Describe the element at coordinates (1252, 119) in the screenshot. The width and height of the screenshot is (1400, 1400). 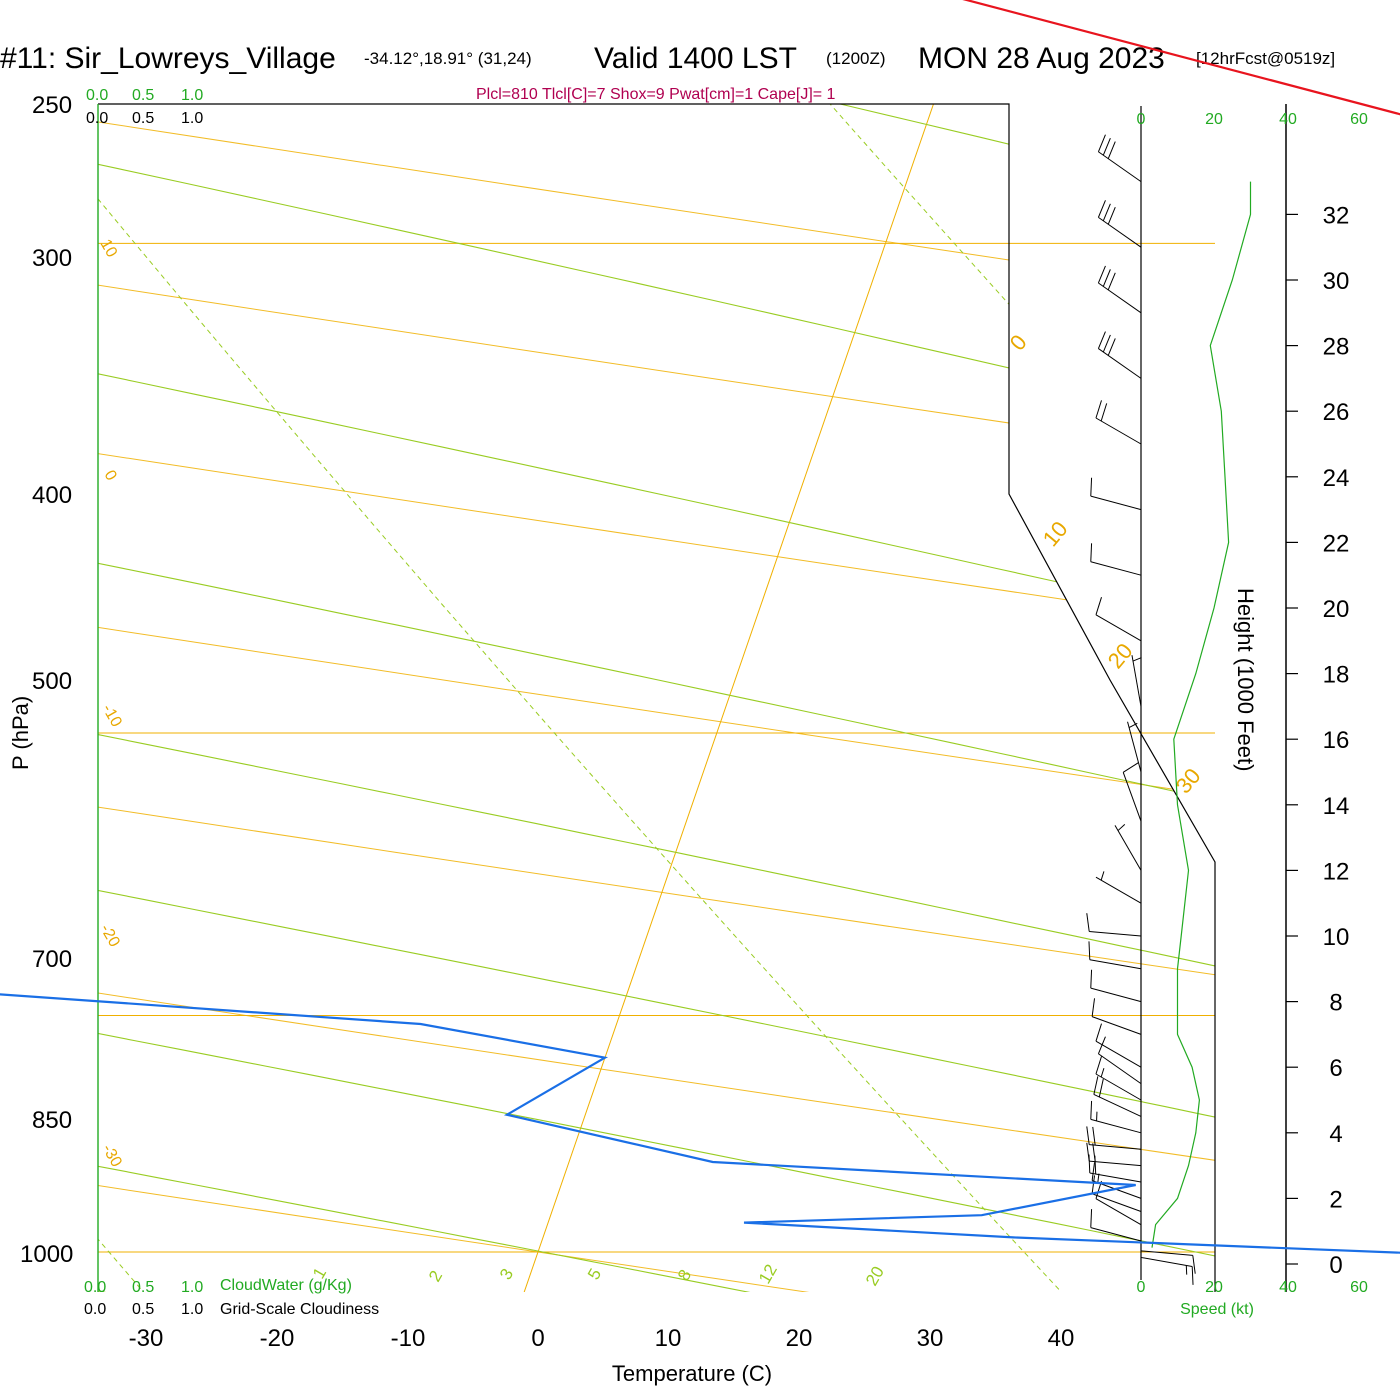
I see `speed-scale-top: 0 20 40 60` at that location.